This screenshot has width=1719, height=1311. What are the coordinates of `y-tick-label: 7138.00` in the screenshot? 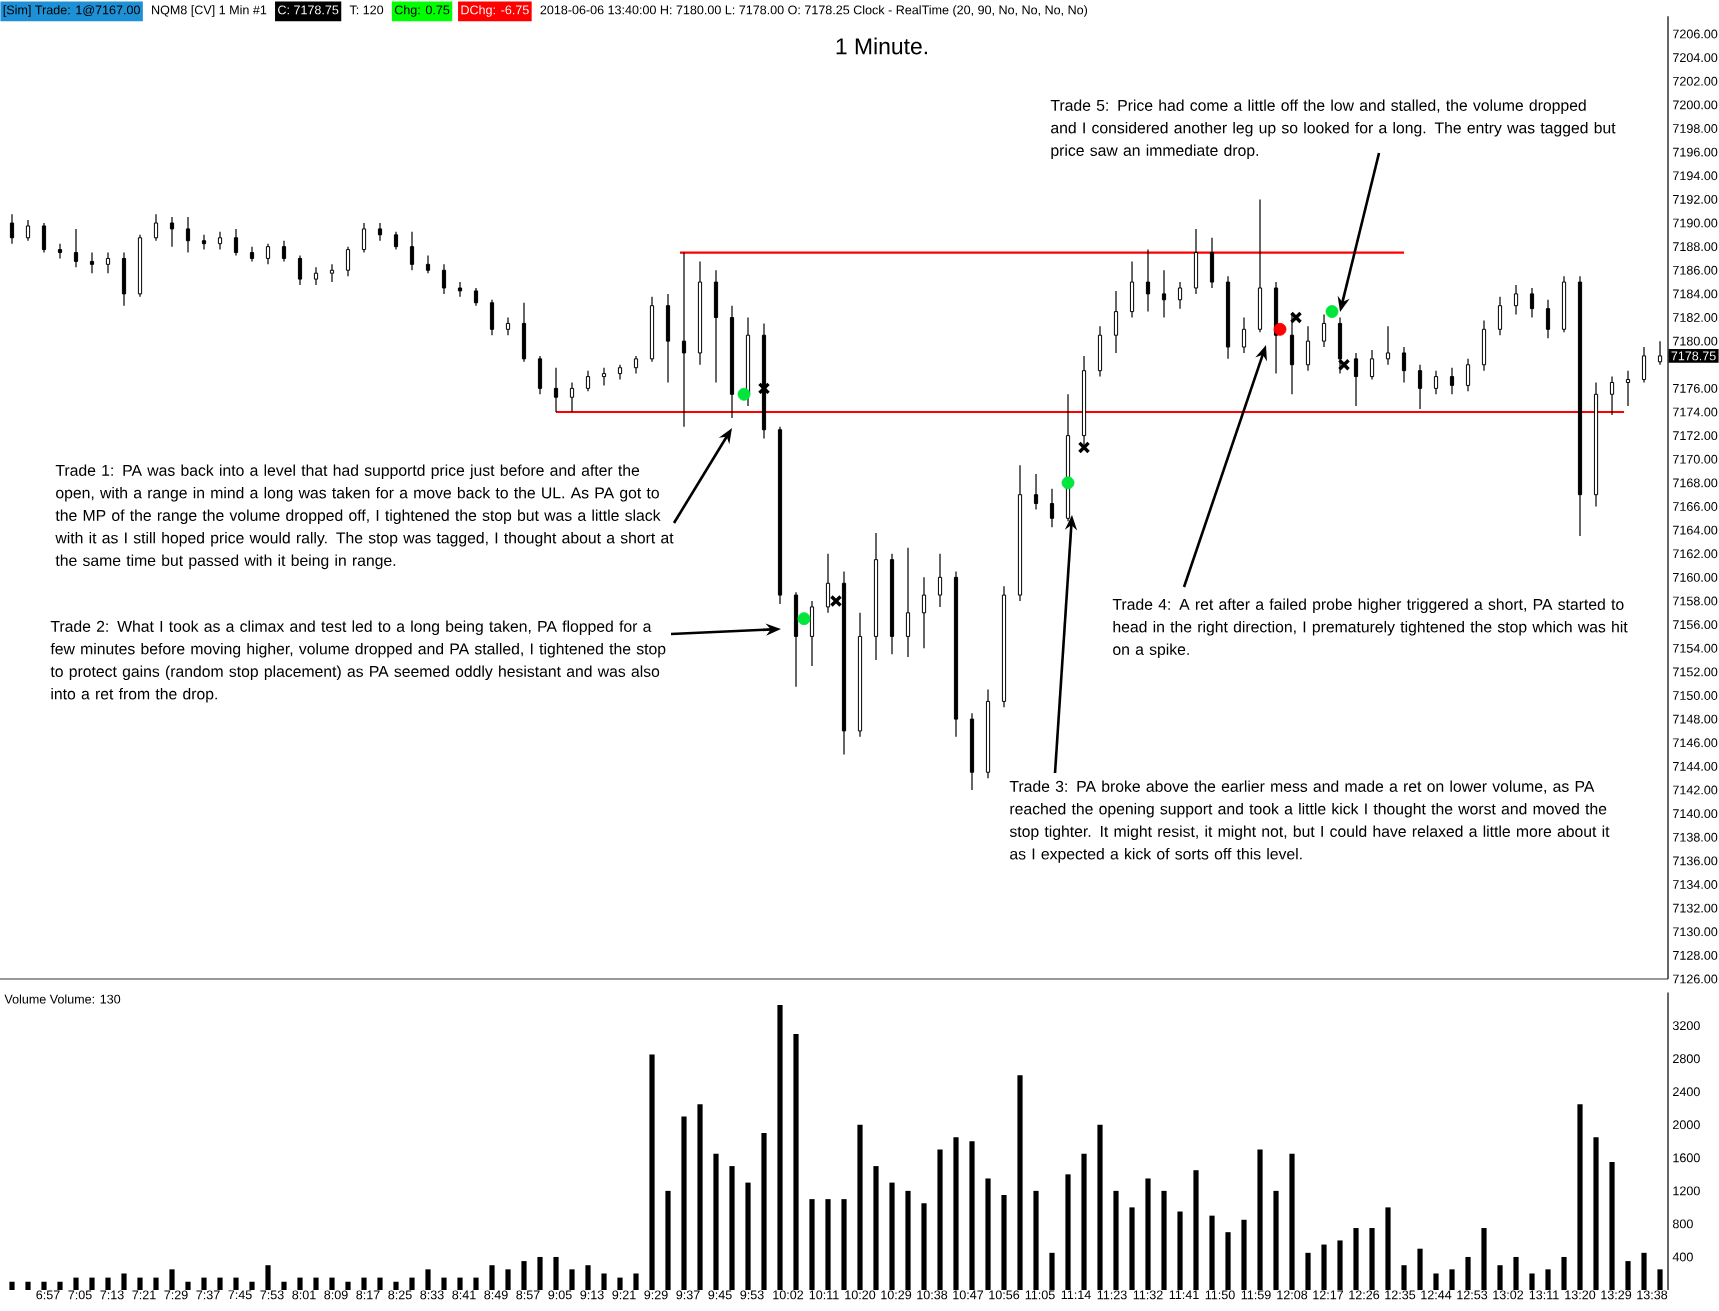 It's located at (1695, 837).